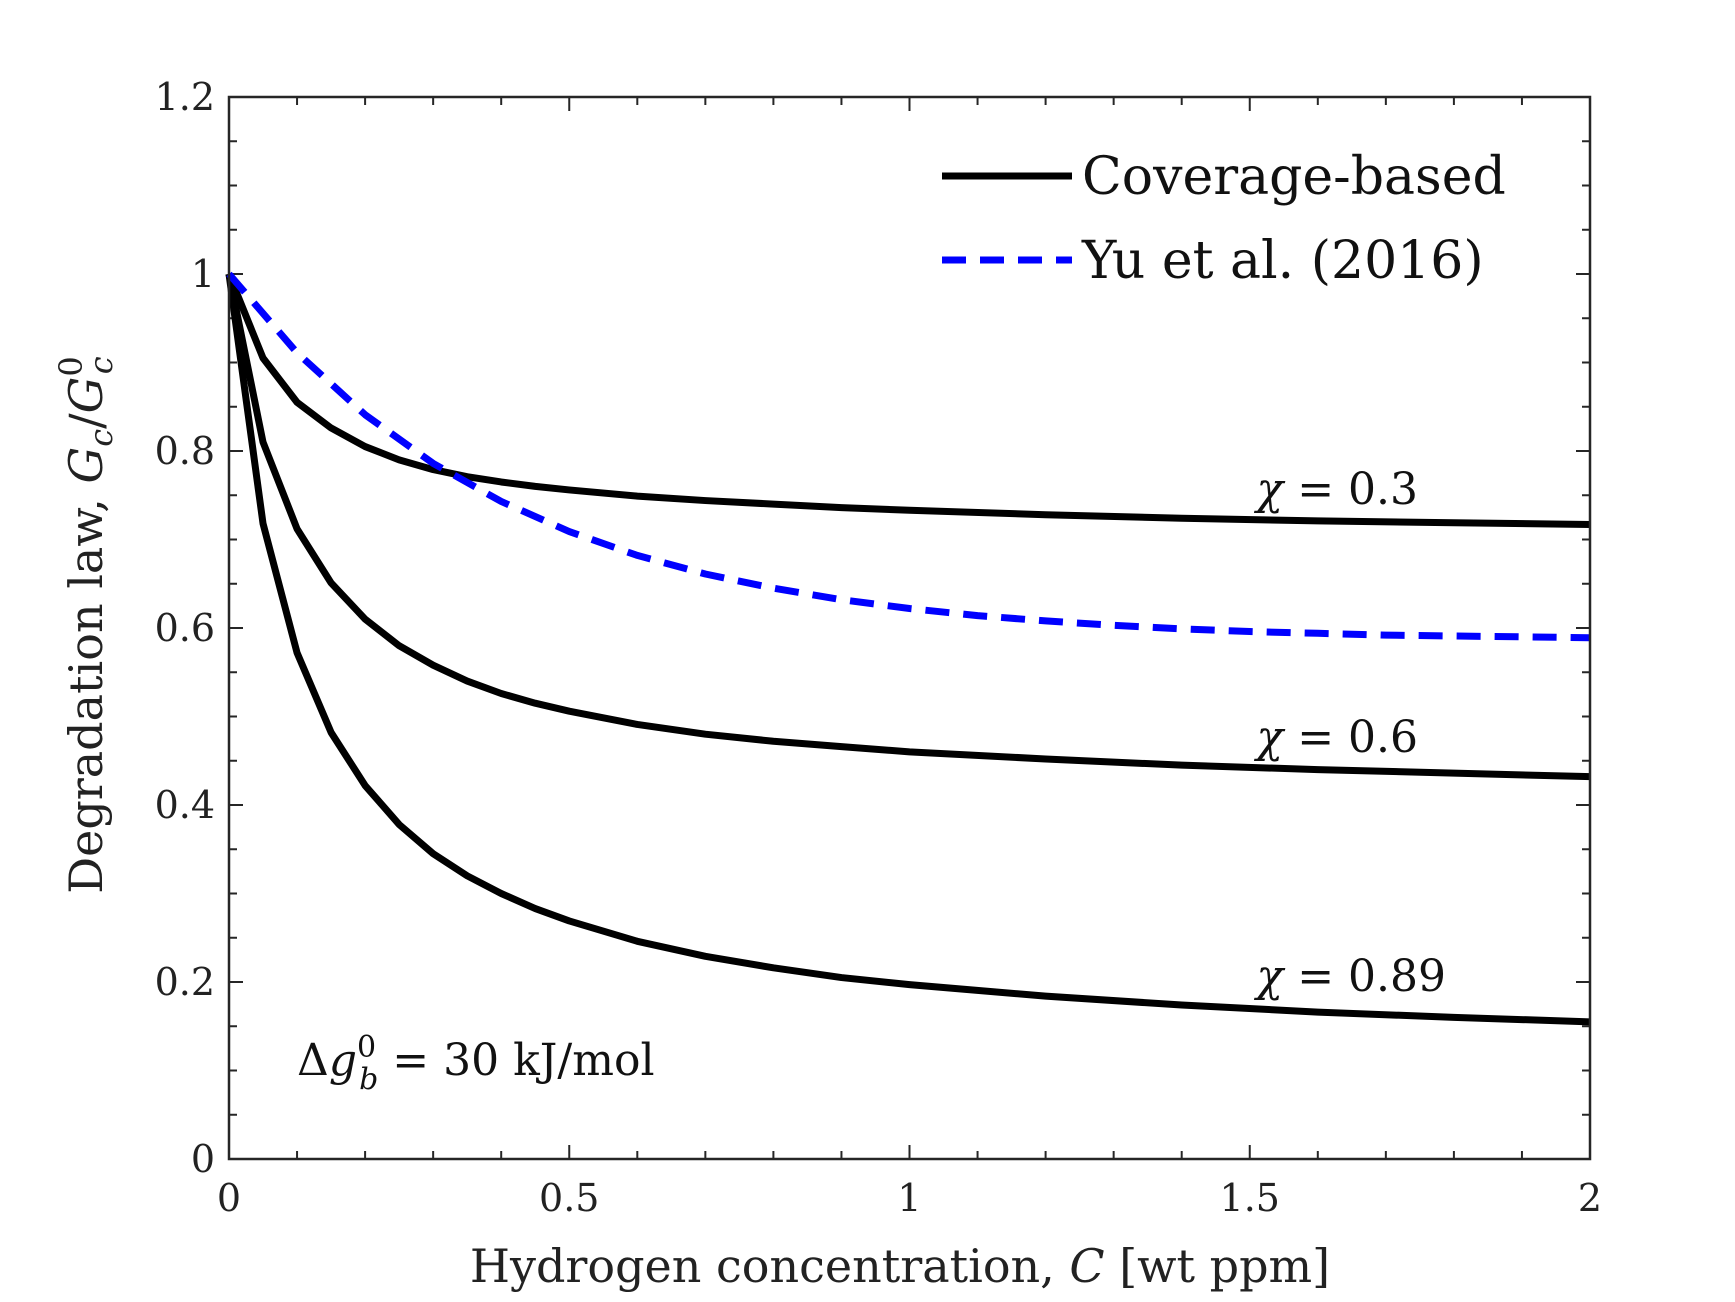  I want to click on annotation-binding-energy: Δg0 b = 30 kJ/mol, so click(476, 1063).